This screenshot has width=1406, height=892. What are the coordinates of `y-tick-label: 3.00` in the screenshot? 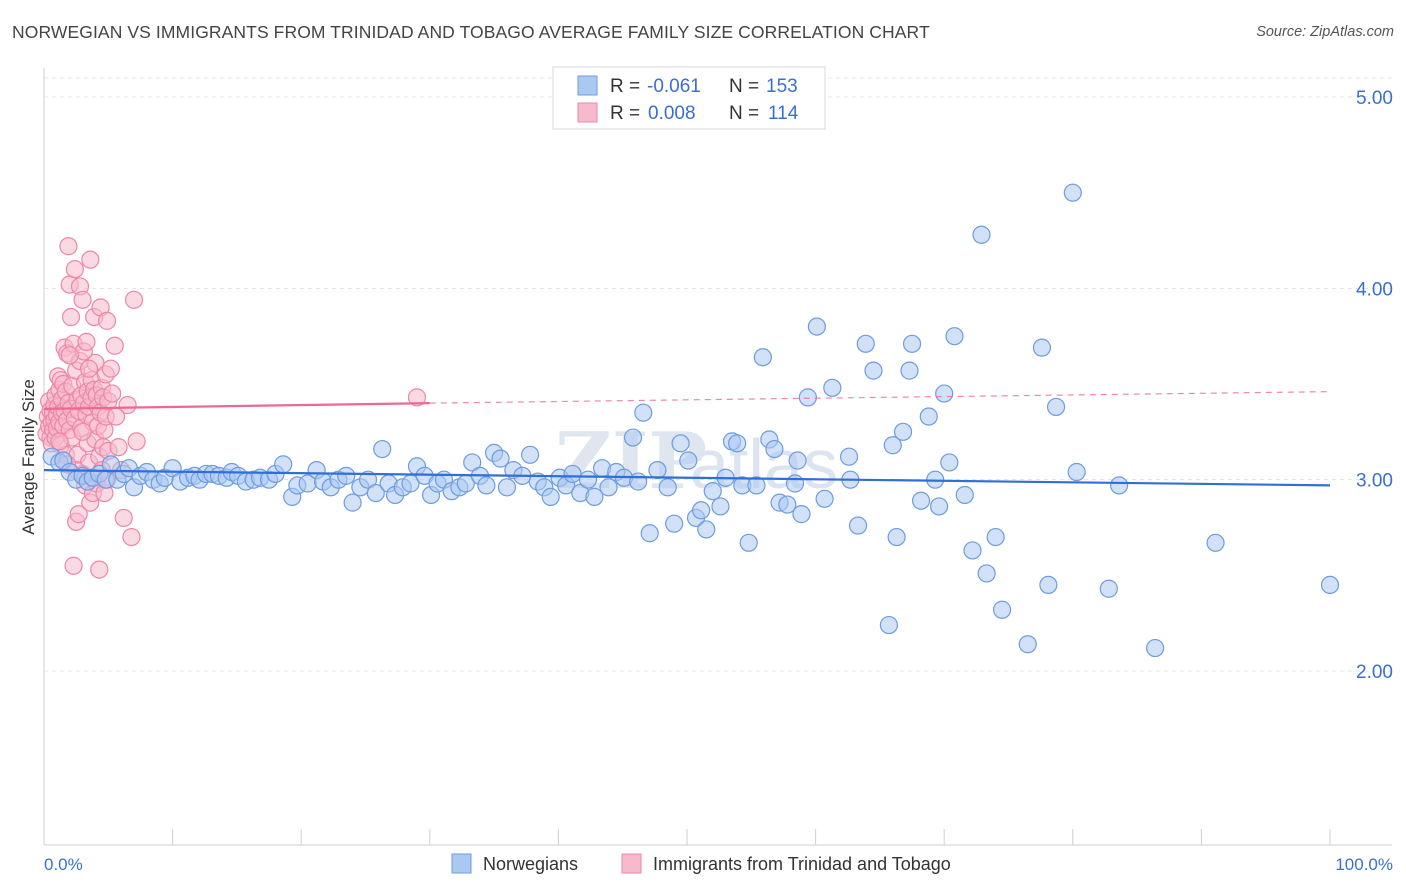 It's located at (1374, 481).